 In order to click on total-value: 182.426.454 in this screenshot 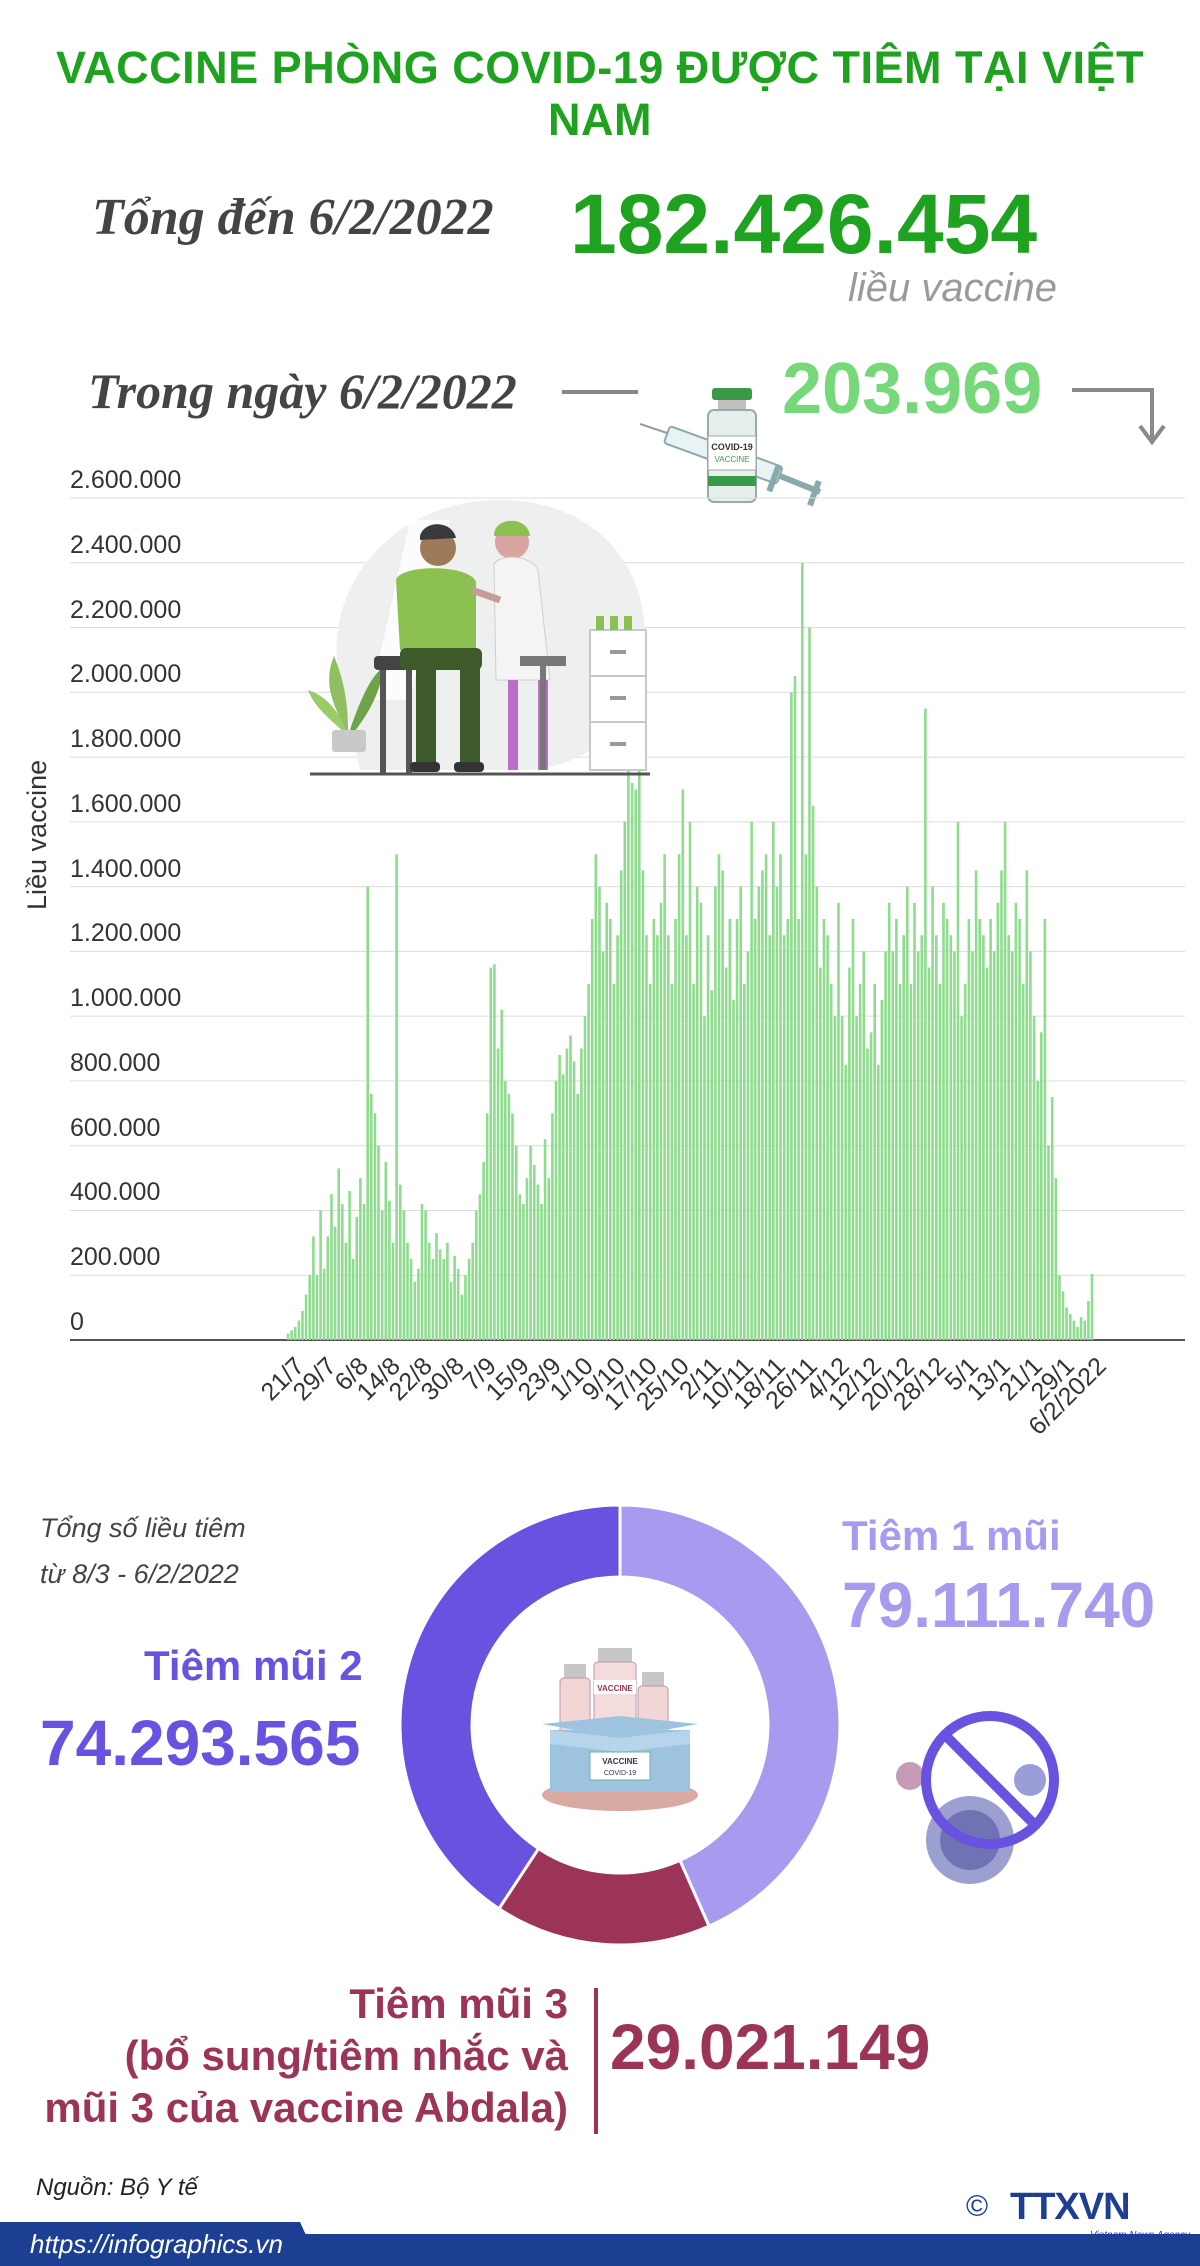, I will do `click(804, 224)`.